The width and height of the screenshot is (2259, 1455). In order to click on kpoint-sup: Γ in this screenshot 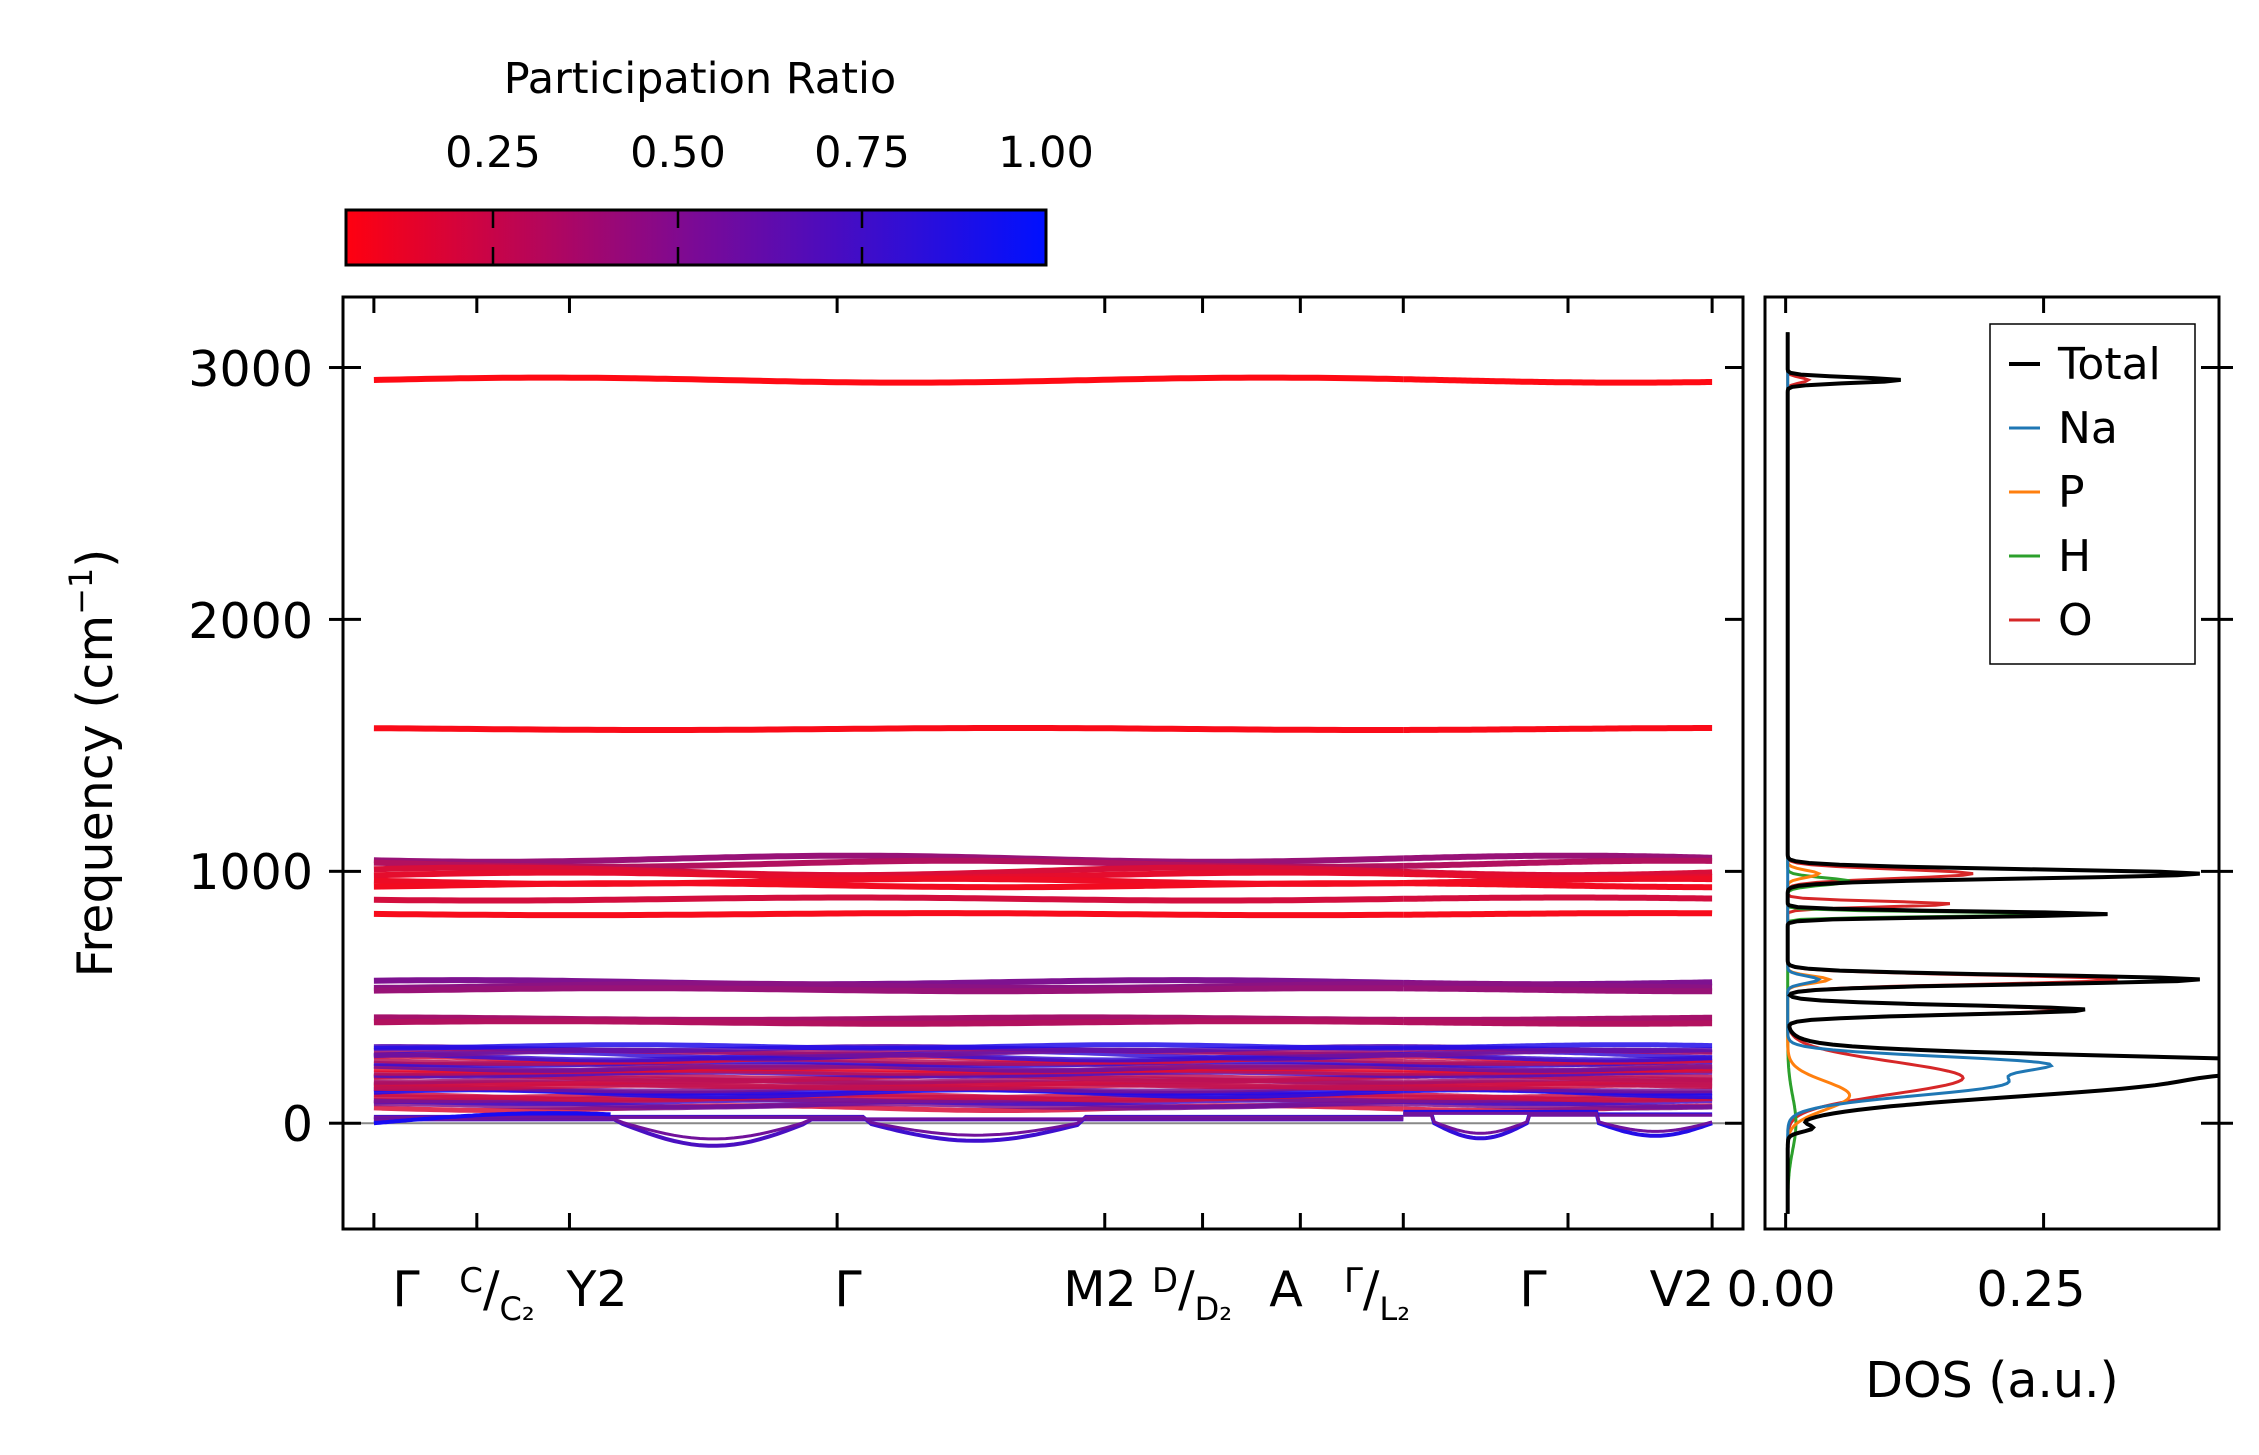, I will do `click(1353, 1281)`.